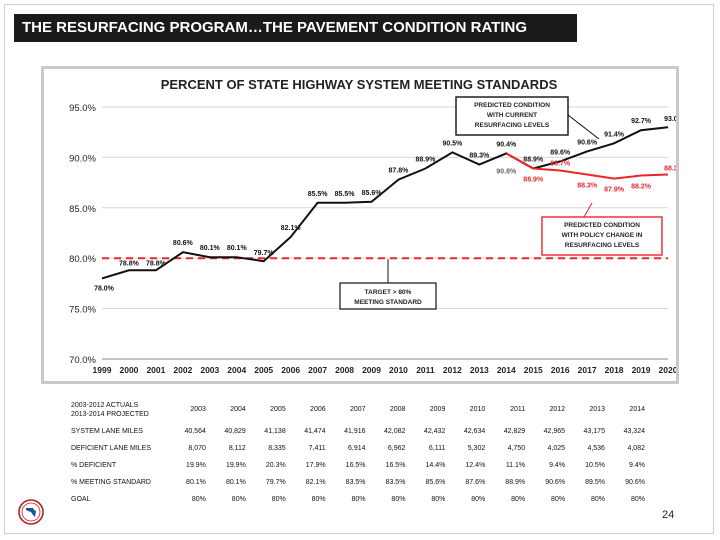 Image resolution: width=720 pixels, height=540 pixels. Describe the element at coordinates (560, 370) in the screenshot. I see `x-tick-label: 2016` at that location.